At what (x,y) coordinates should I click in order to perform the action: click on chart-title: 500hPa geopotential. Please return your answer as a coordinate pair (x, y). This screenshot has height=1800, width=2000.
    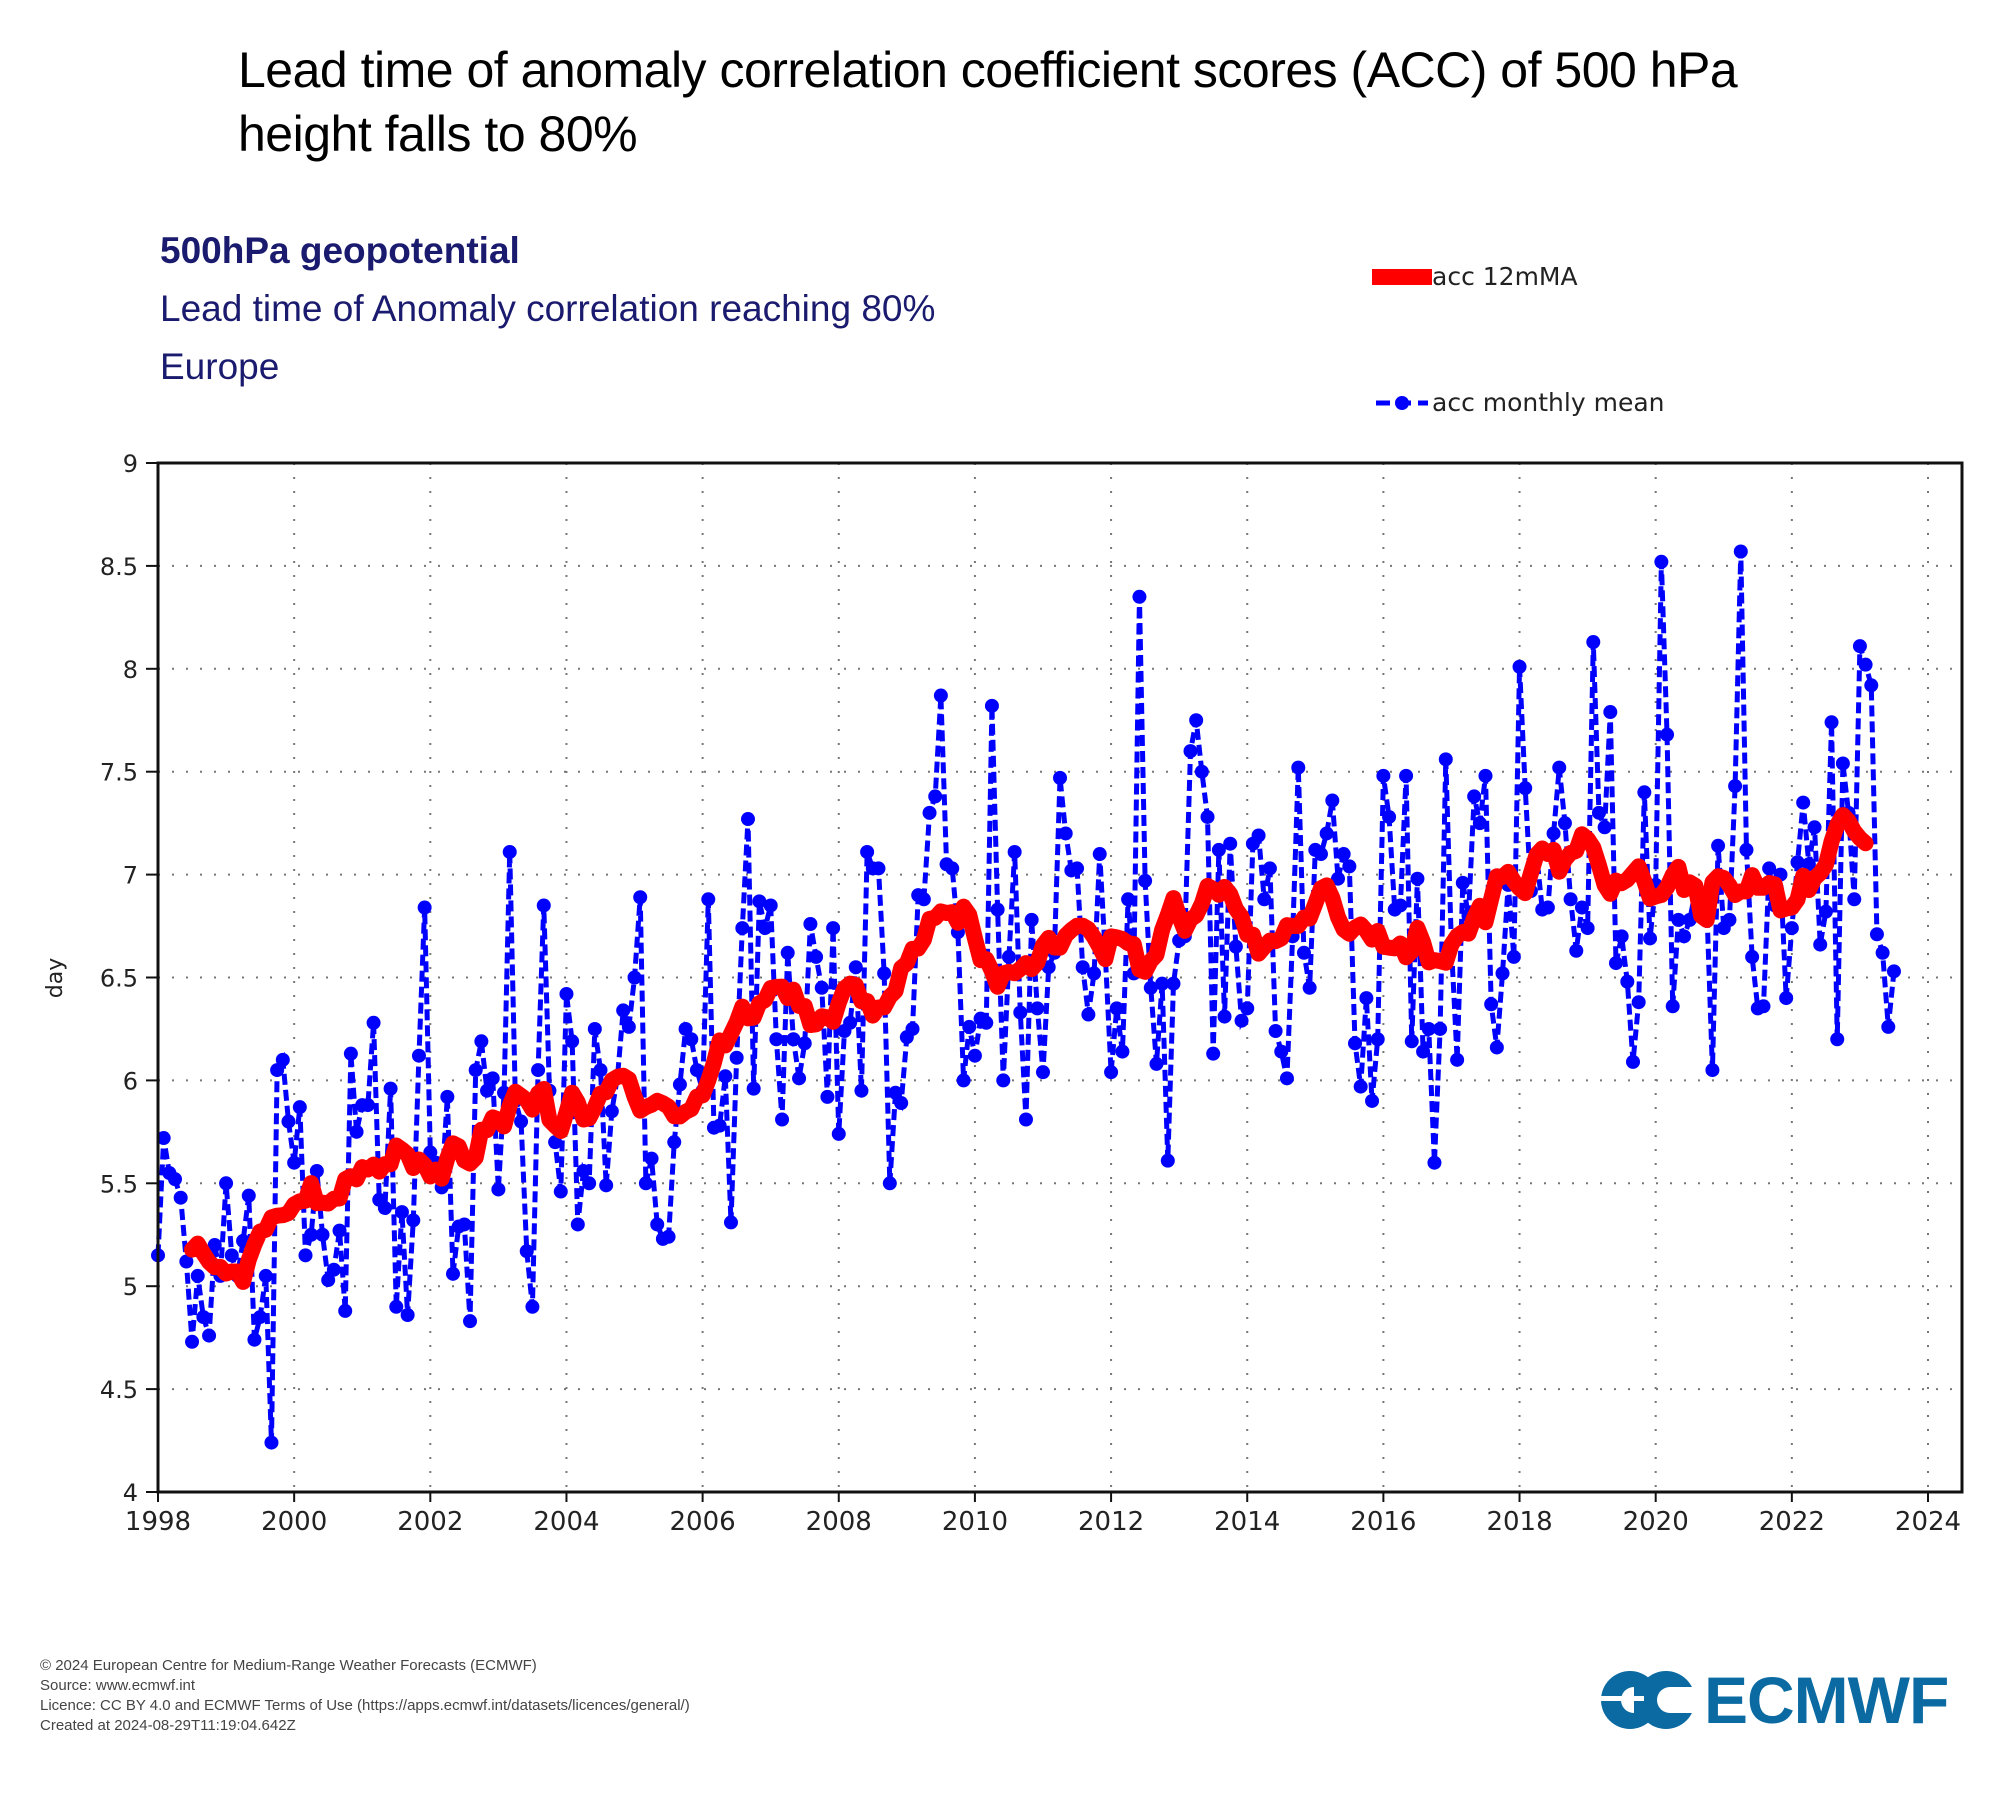
    Looking at the image, I should click on (340, 250).